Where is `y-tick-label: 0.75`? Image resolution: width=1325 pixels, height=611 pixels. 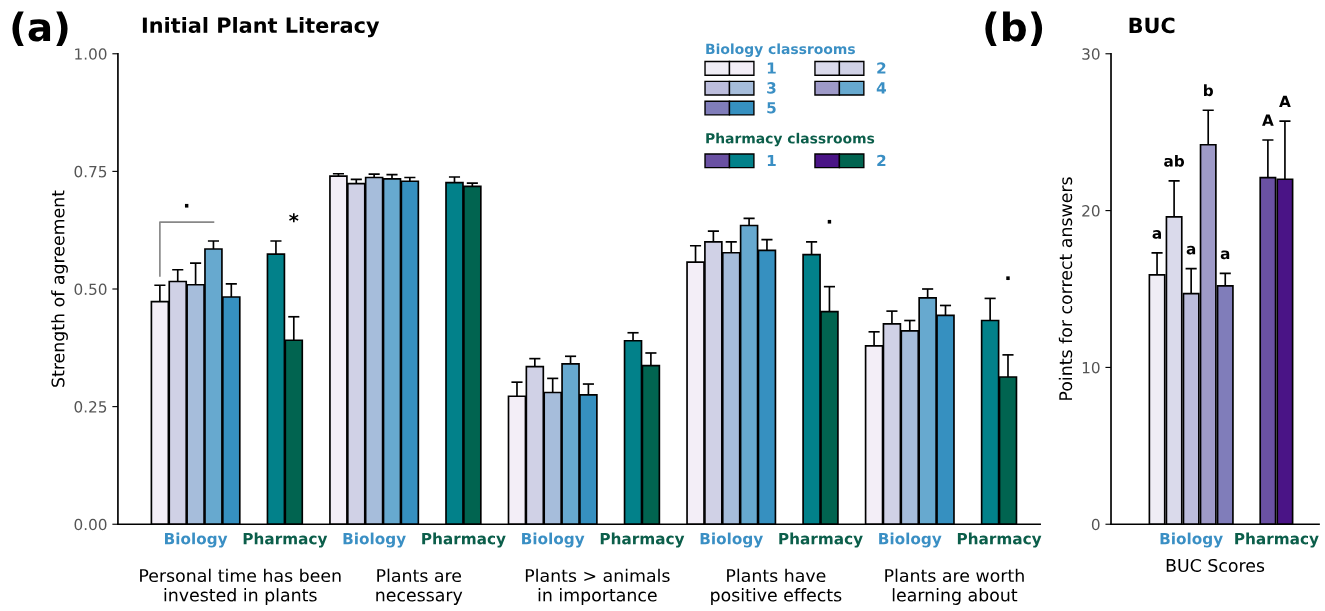
y-tick-label: 0.75 is located at coordinates (90, 171).